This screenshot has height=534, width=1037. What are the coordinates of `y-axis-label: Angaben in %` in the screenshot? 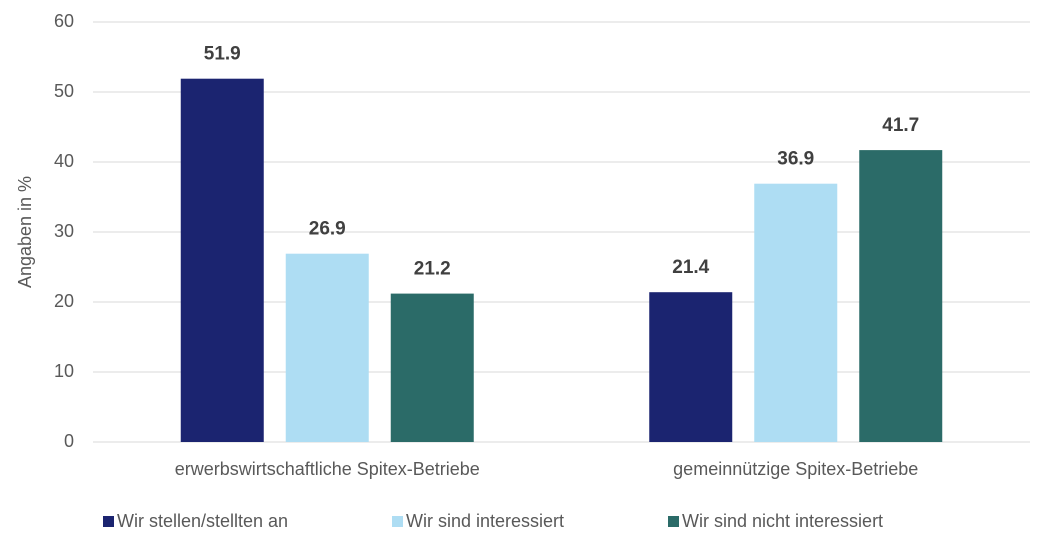 It's located at (25, 232).